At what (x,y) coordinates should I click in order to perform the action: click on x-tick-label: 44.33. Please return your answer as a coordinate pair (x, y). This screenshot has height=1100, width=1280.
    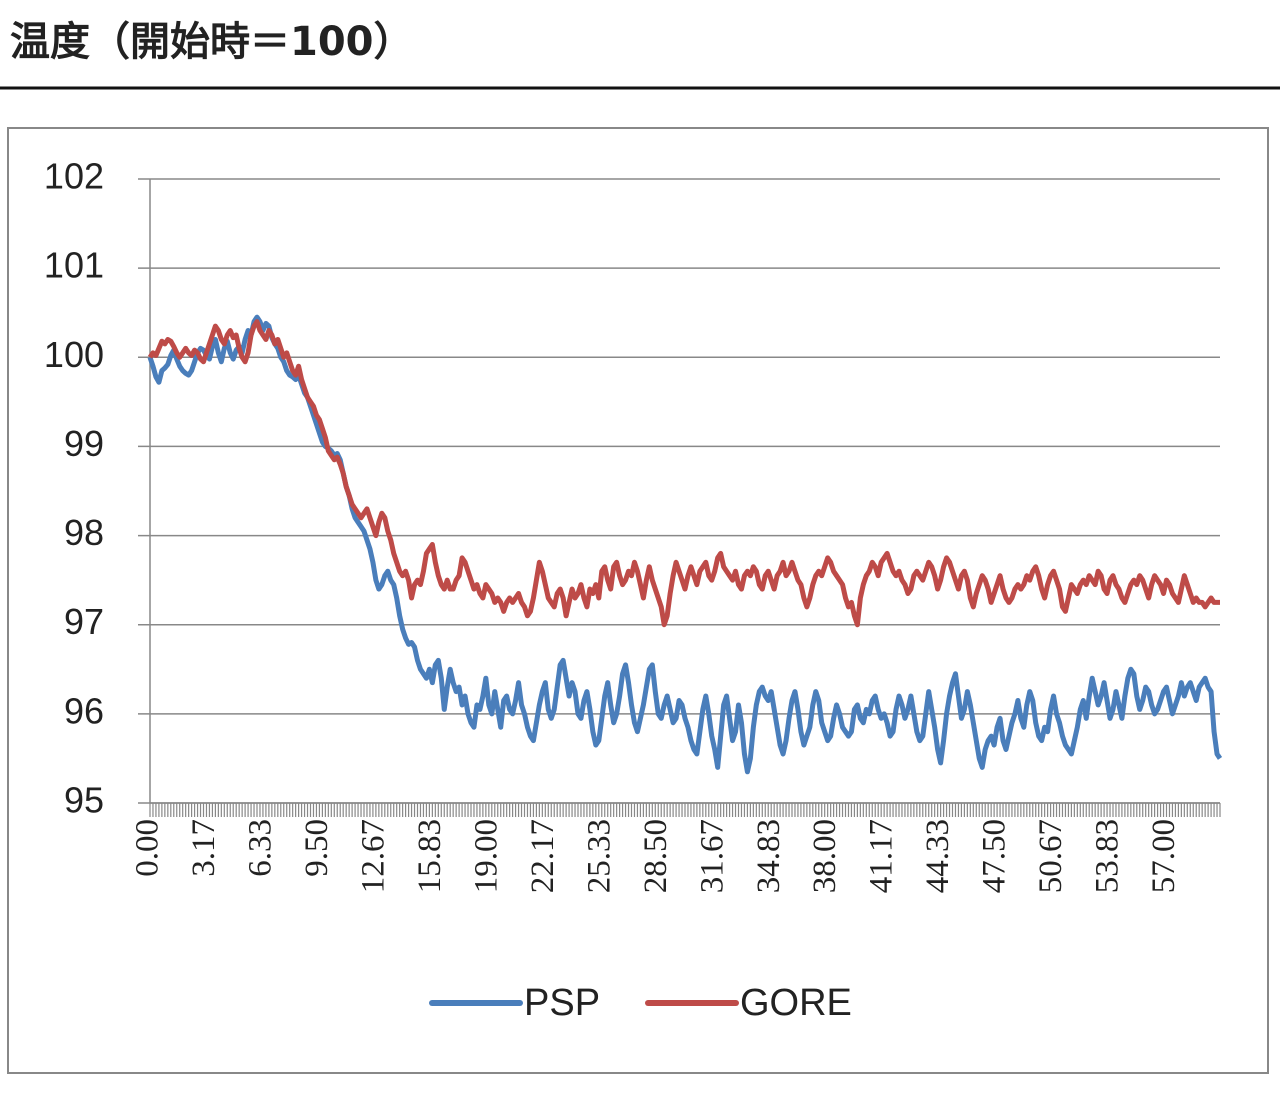
    Looking at the image, I should click on (938, 856).